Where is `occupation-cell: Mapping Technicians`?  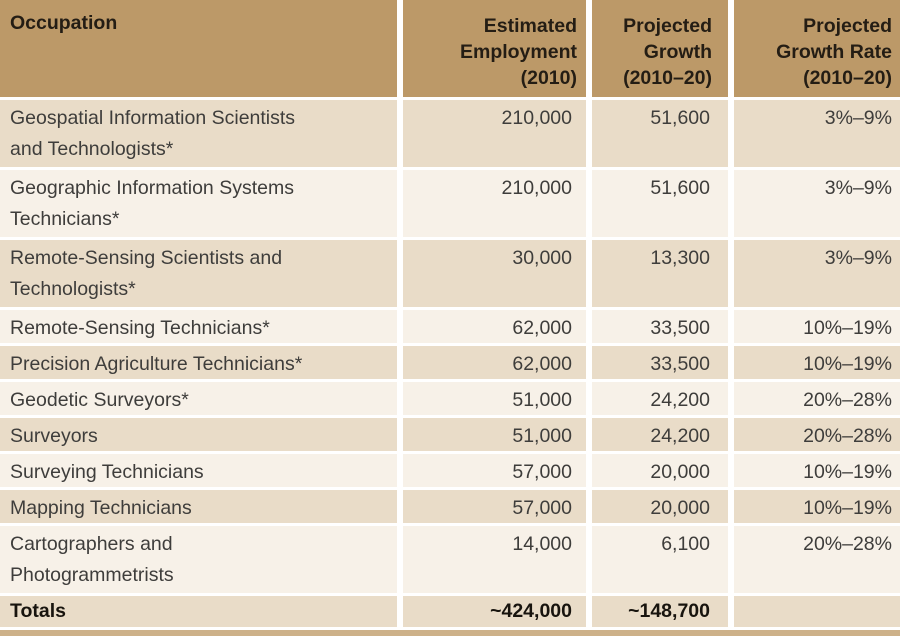
occupation-cell: Mapping Technicians is located at coordinates (198, 506).